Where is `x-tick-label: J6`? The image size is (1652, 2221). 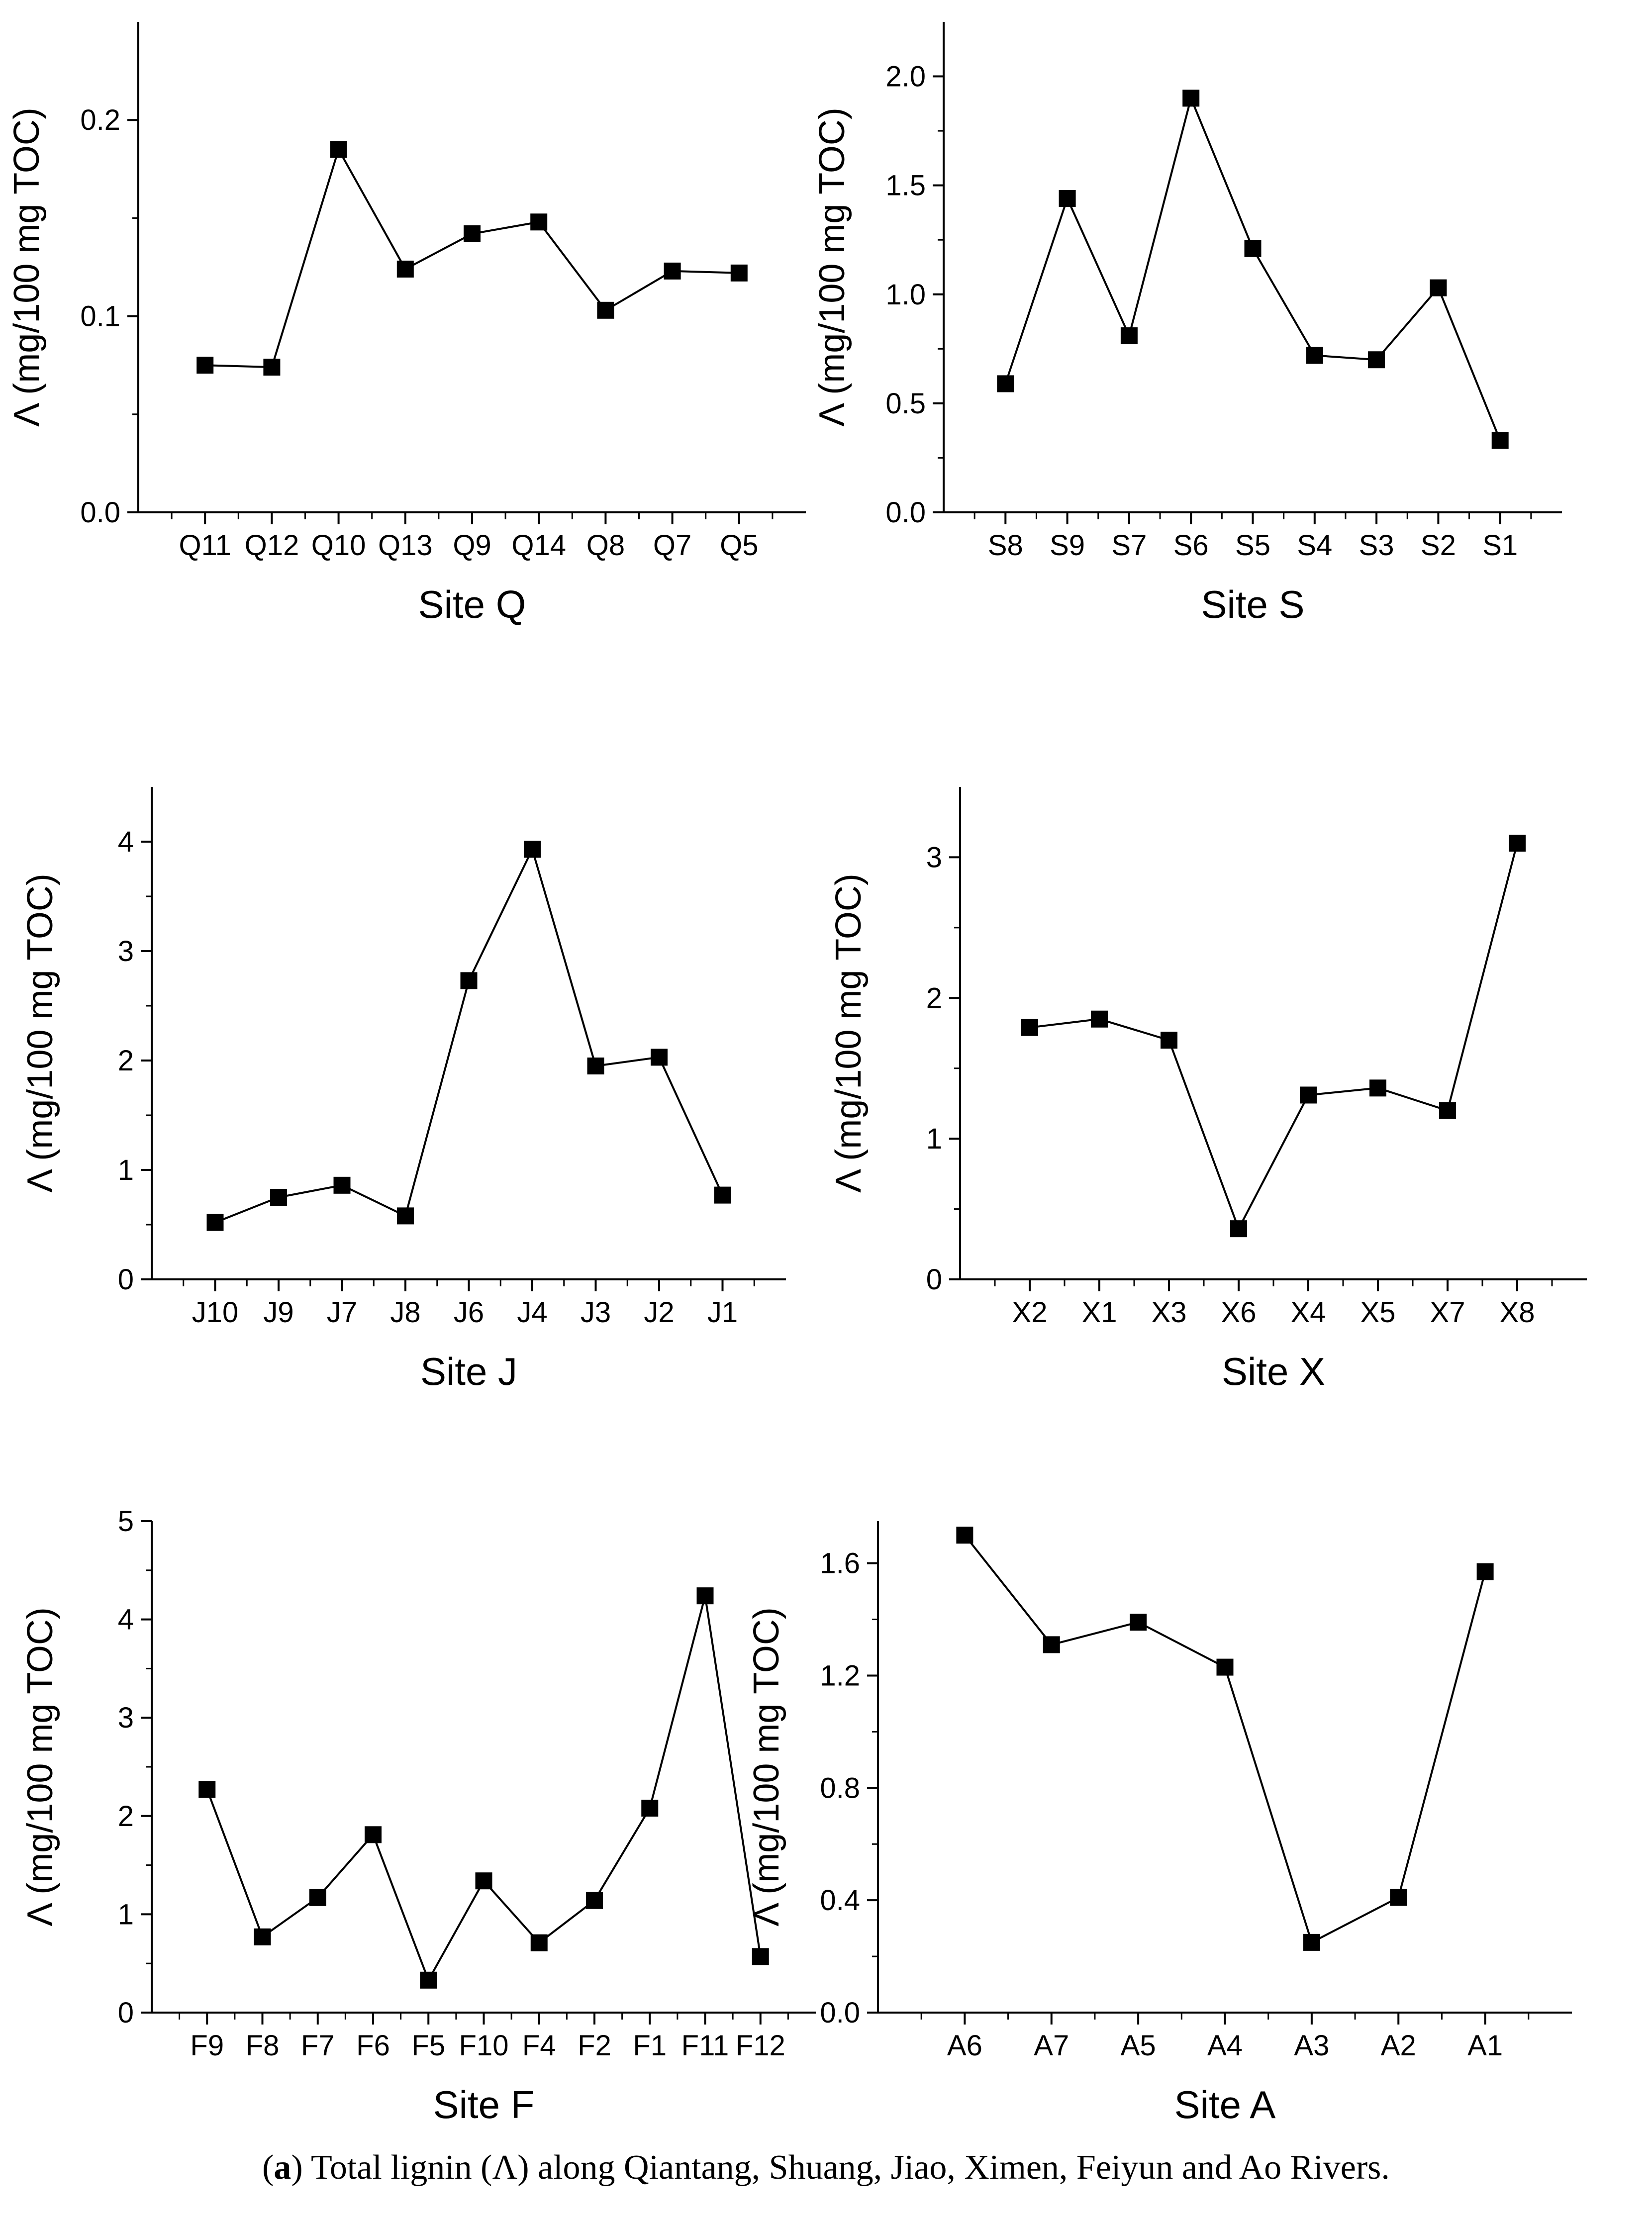 x-tick-label: J6 is located at coordinates (469, 1312).